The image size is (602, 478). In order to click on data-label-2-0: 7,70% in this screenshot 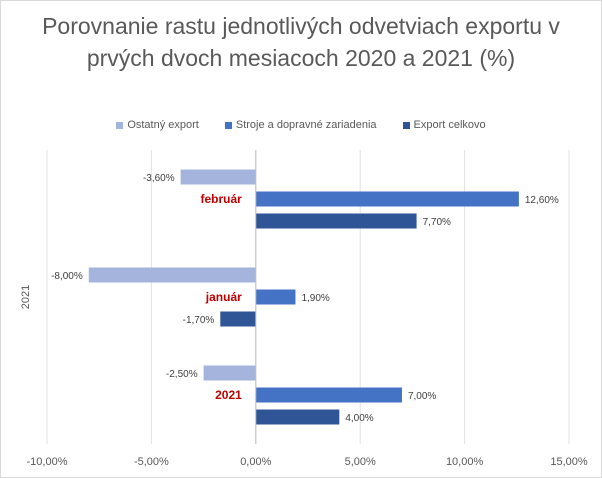, I will do `click(437, 222)`.